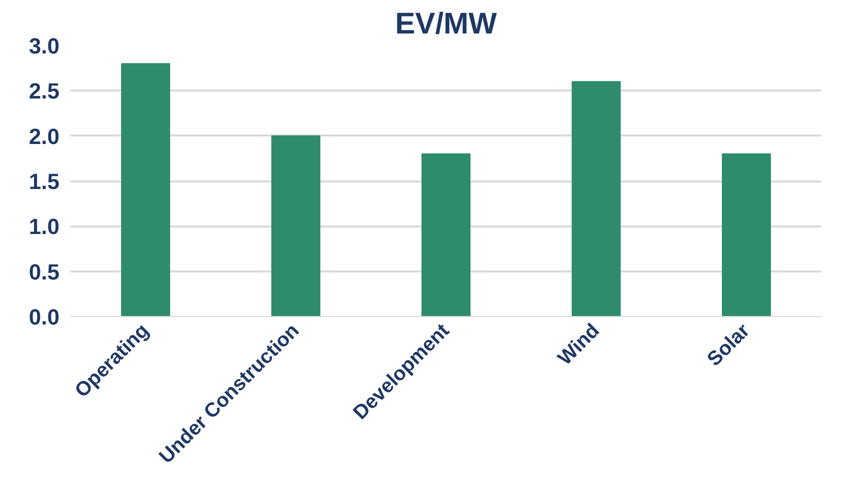 Image resolution: width=861 pixels, height=478 pixels. Describe the element at coordinates (44, 136) in the screenshot. I see `y-tick-label: 2.0` at that location.